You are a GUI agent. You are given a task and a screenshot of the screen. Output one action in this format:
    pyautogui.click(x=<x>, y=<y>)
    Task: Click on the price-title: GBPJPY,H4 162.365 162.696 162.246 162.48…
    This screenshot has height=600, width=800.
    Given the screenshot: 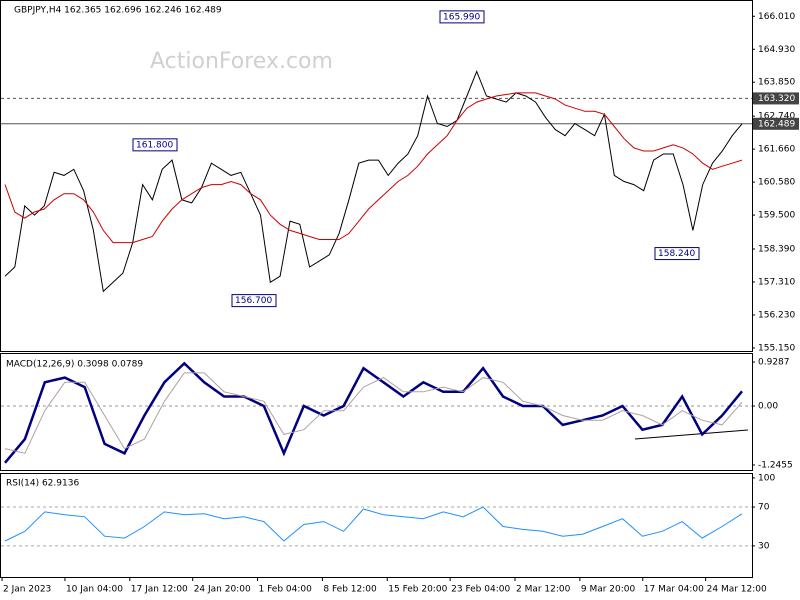 What is the action you would take?
    pyautogui.click(x=118, y=11)
    